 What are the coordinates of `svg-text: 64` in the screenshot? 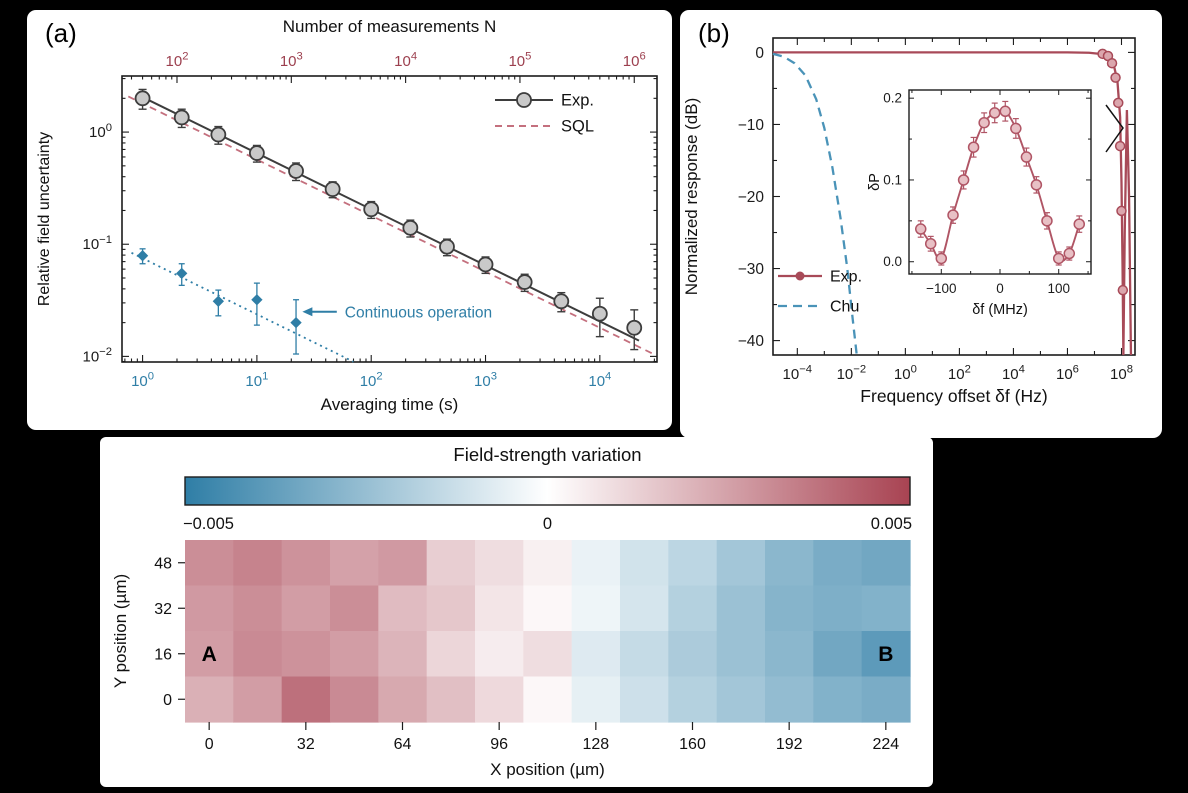 It's located at (403, 744).